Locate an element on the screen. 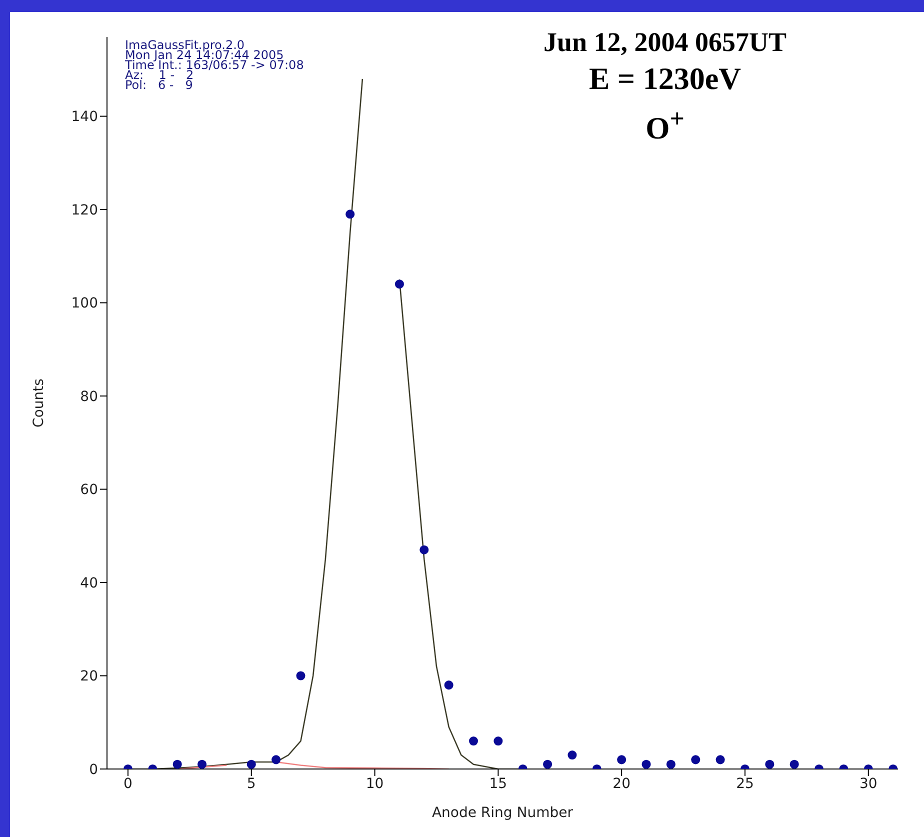 The image size is (924, 837). x-tick-label: 10 is located at coordinates (375, 784).